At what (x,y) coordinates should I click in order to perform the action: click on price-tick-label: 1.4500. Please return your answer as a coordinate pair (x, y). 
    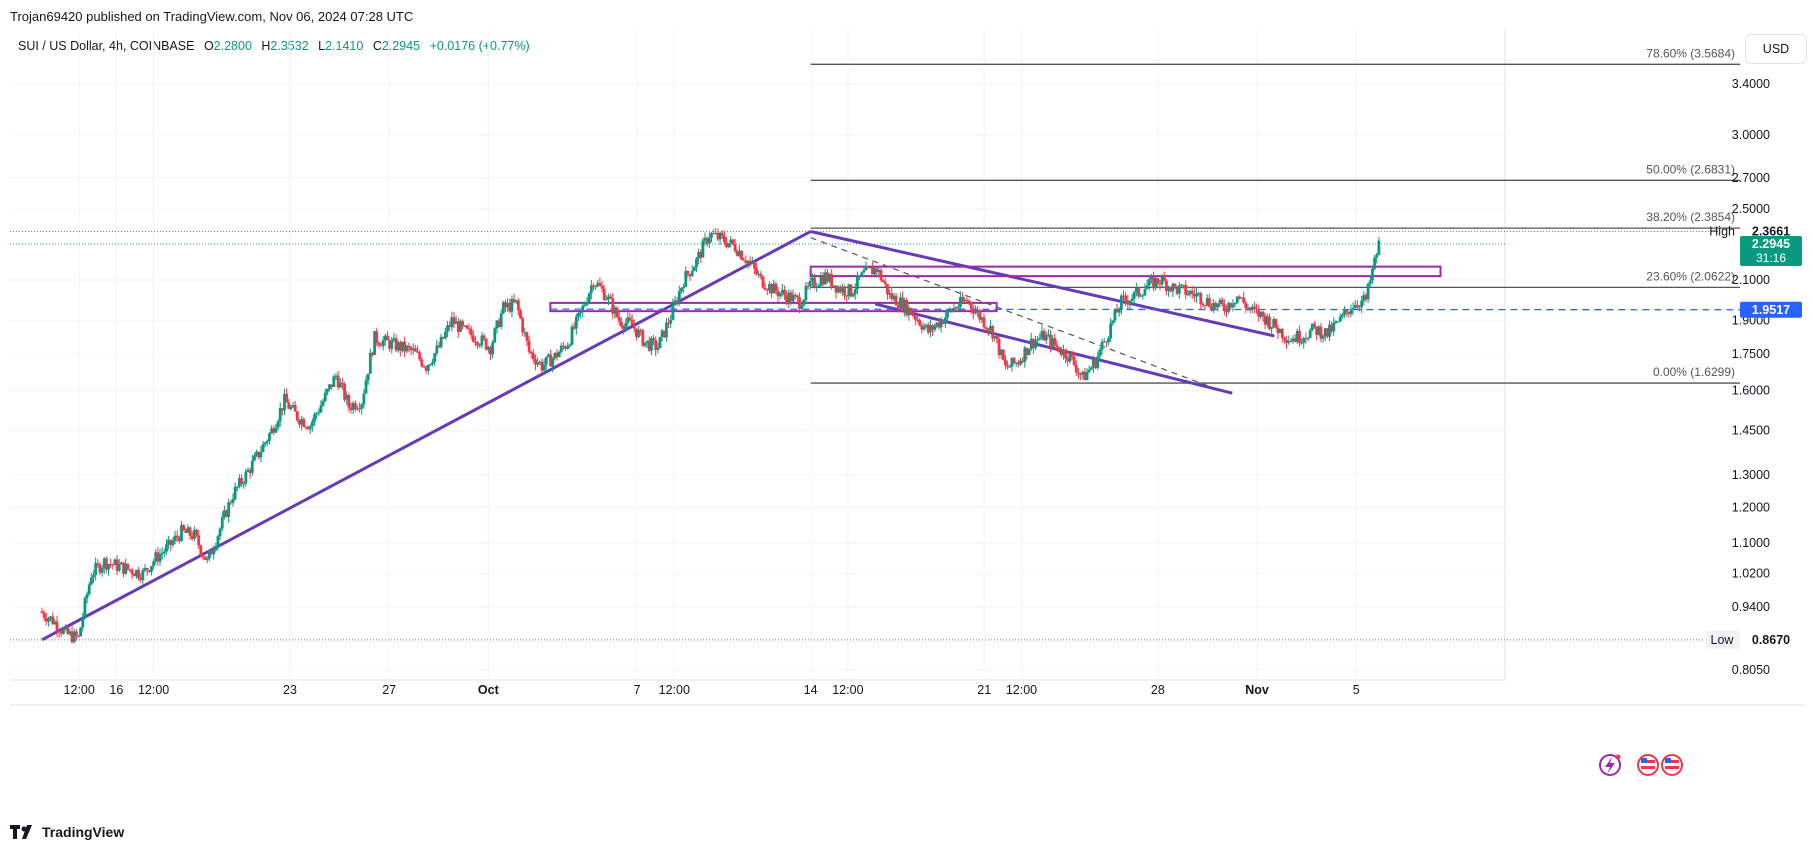
    Looking at the image, I should click on (1751, 431).